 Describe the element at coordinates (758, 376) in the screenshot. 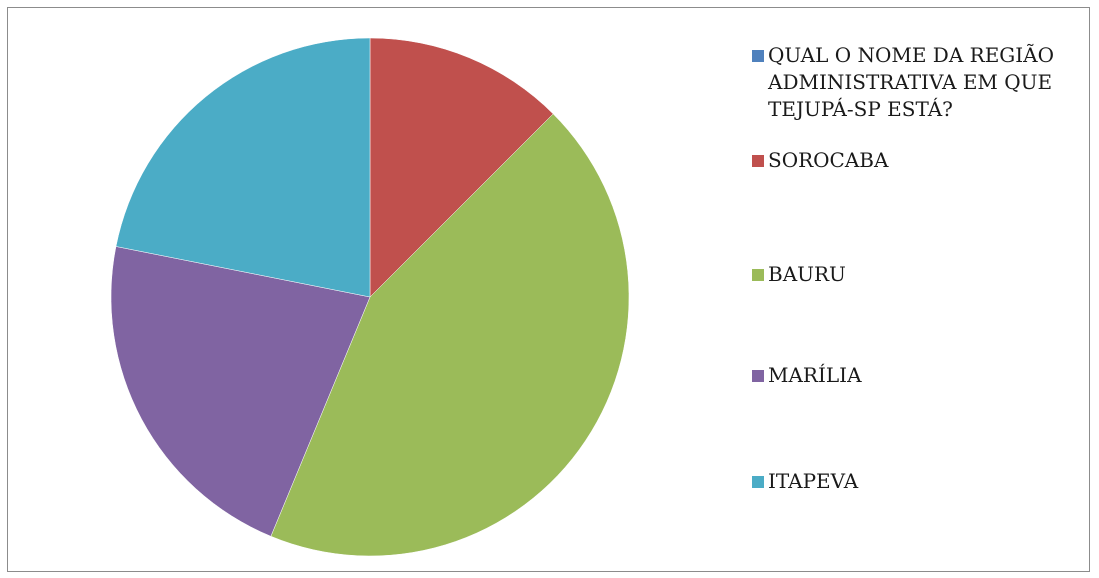

I see `legend-swatch-marilia` at that location.